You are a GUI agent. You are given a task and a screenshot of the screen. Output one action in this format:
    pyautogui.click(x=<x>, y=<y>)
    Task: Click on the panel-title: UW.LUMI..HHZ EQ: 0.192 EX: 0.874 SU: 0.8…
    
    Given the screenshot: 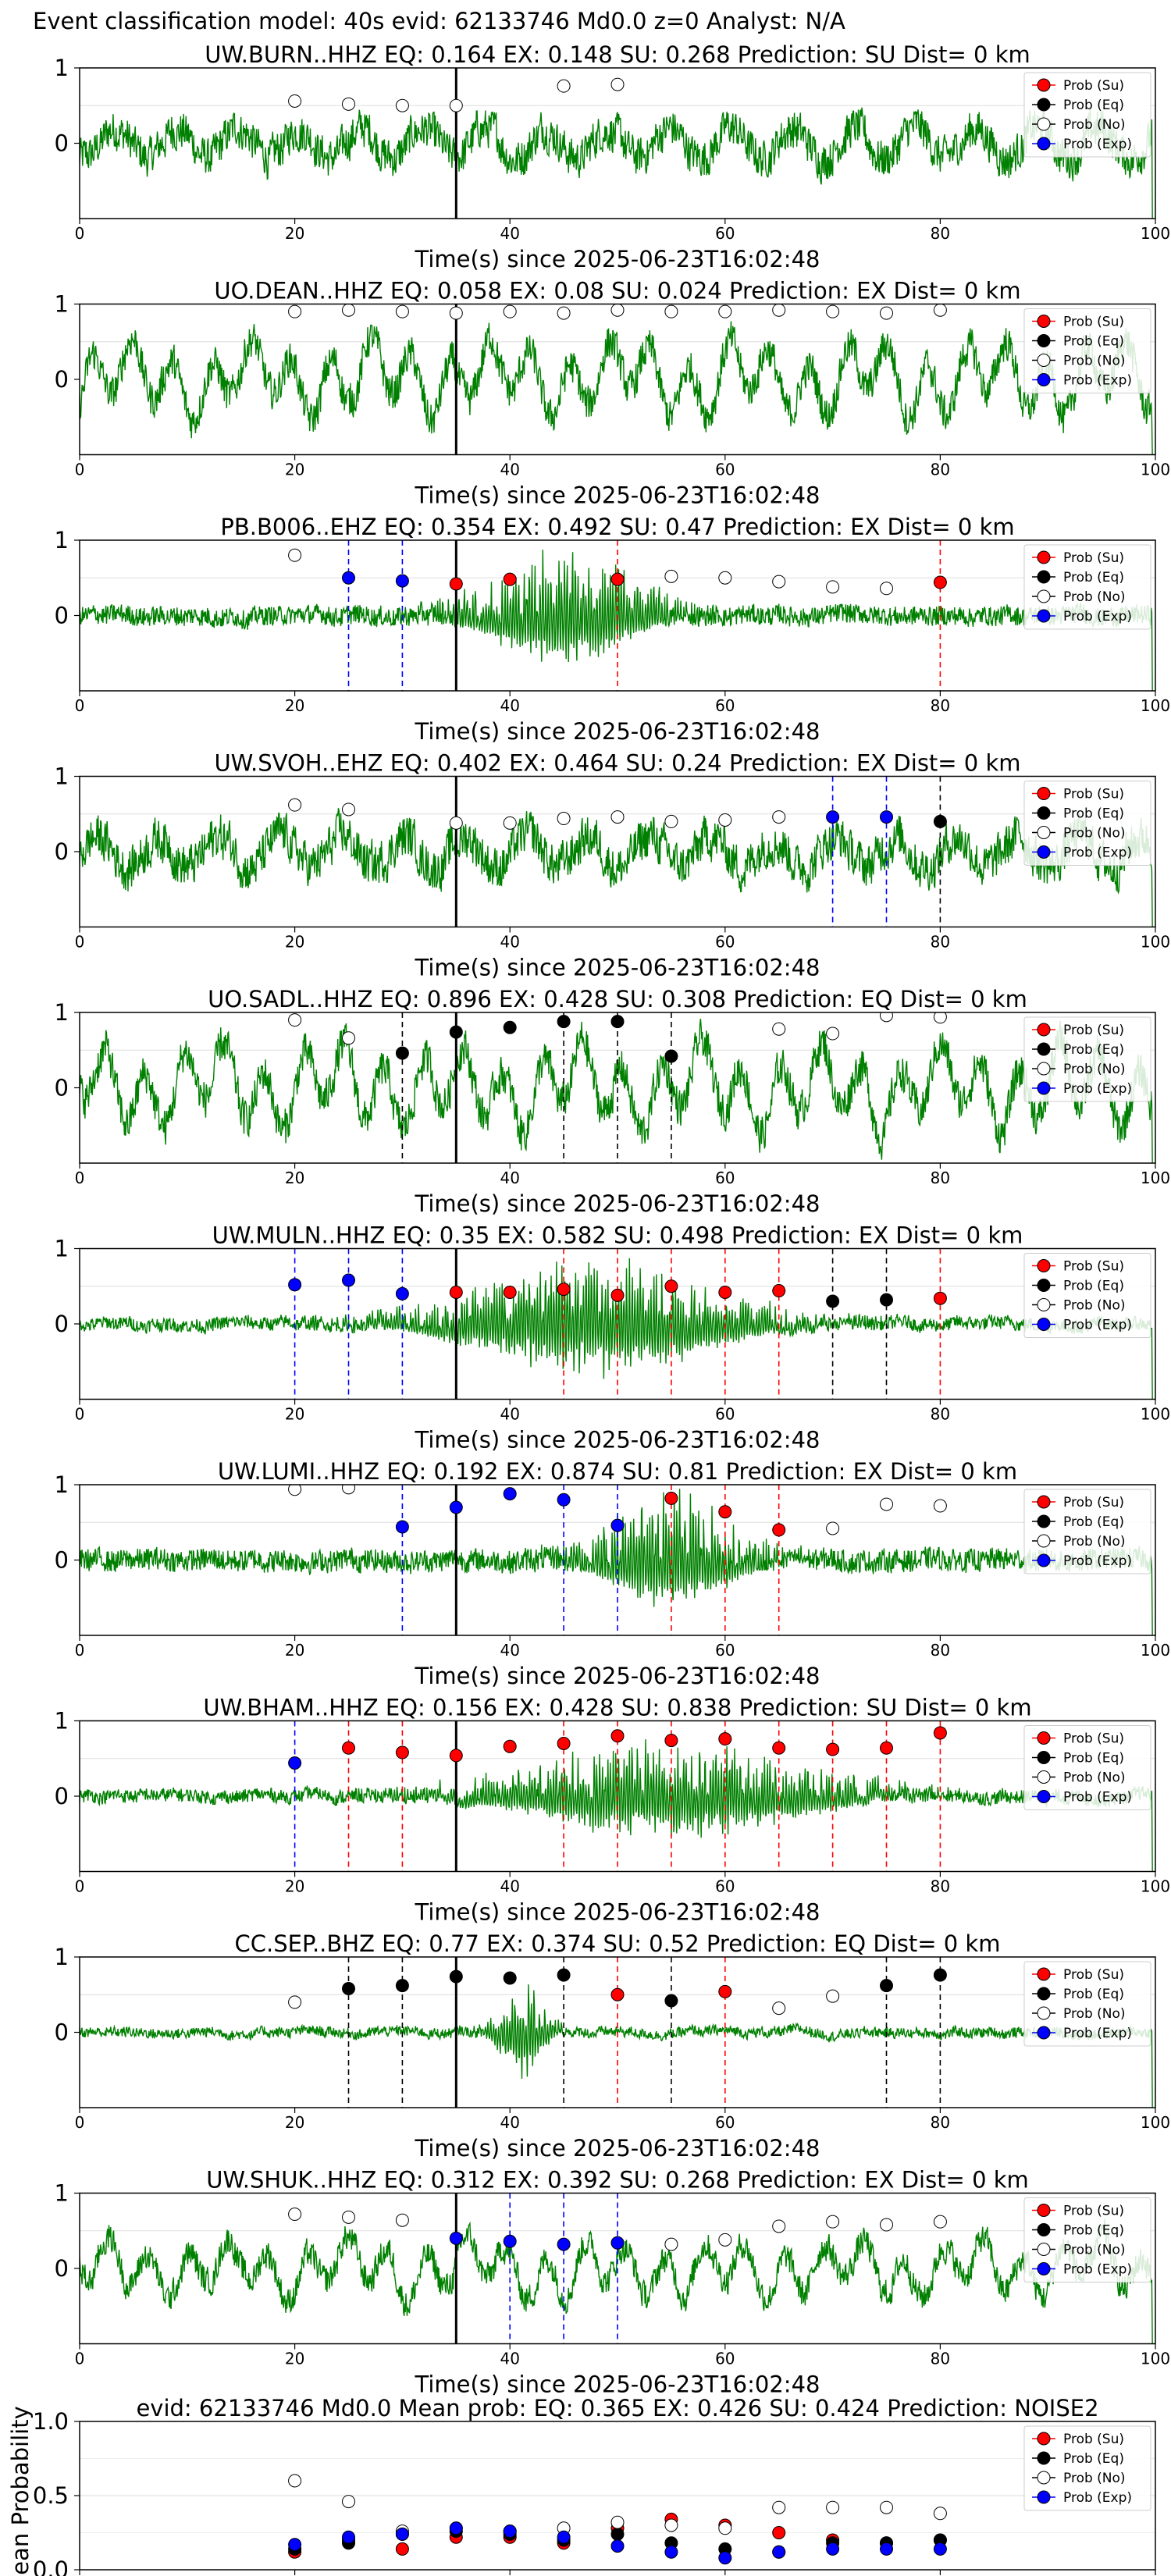 What is the action you would take?
    pyautogui.click(x=617, y=1471)
    